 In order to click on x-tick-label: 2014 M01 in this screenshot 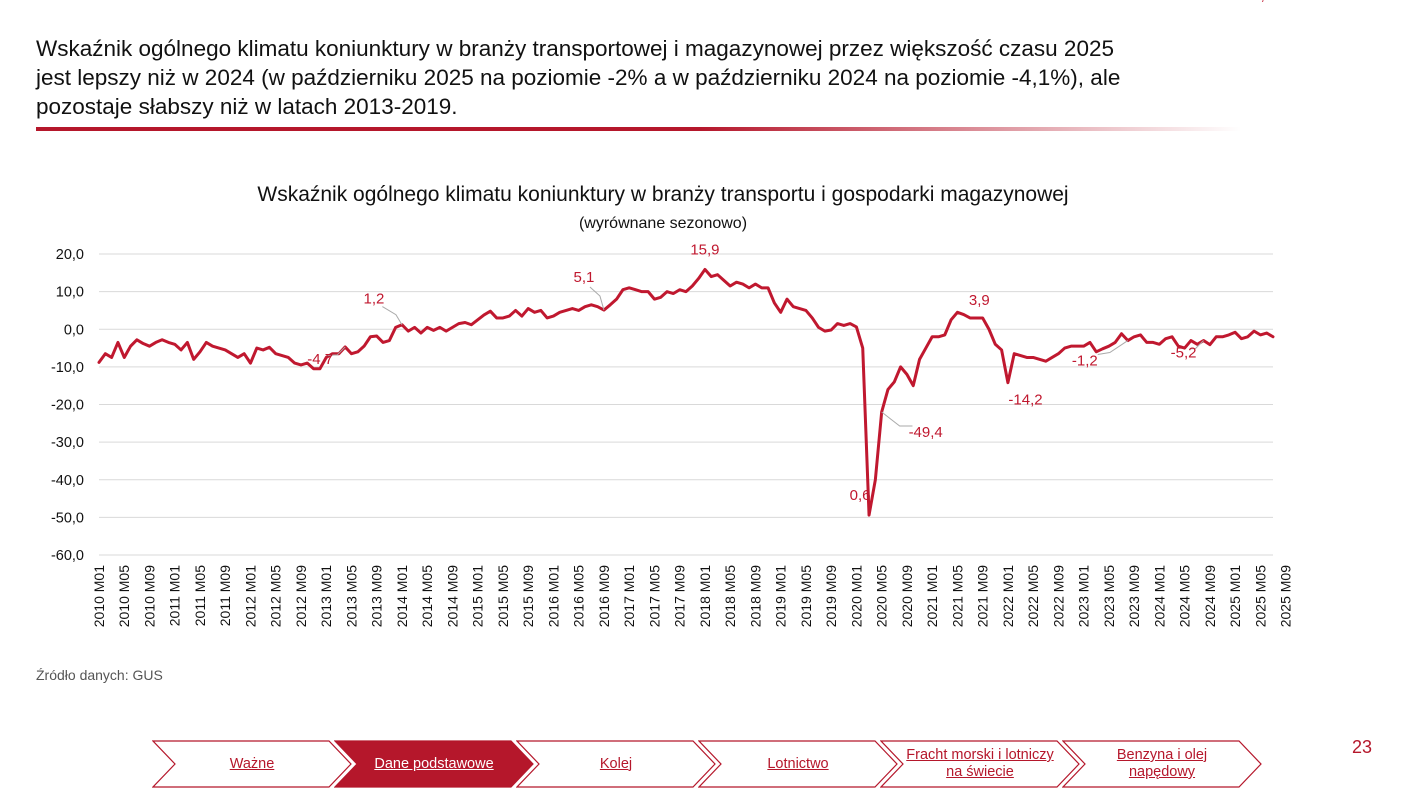, I will do `click(402, 596)`.